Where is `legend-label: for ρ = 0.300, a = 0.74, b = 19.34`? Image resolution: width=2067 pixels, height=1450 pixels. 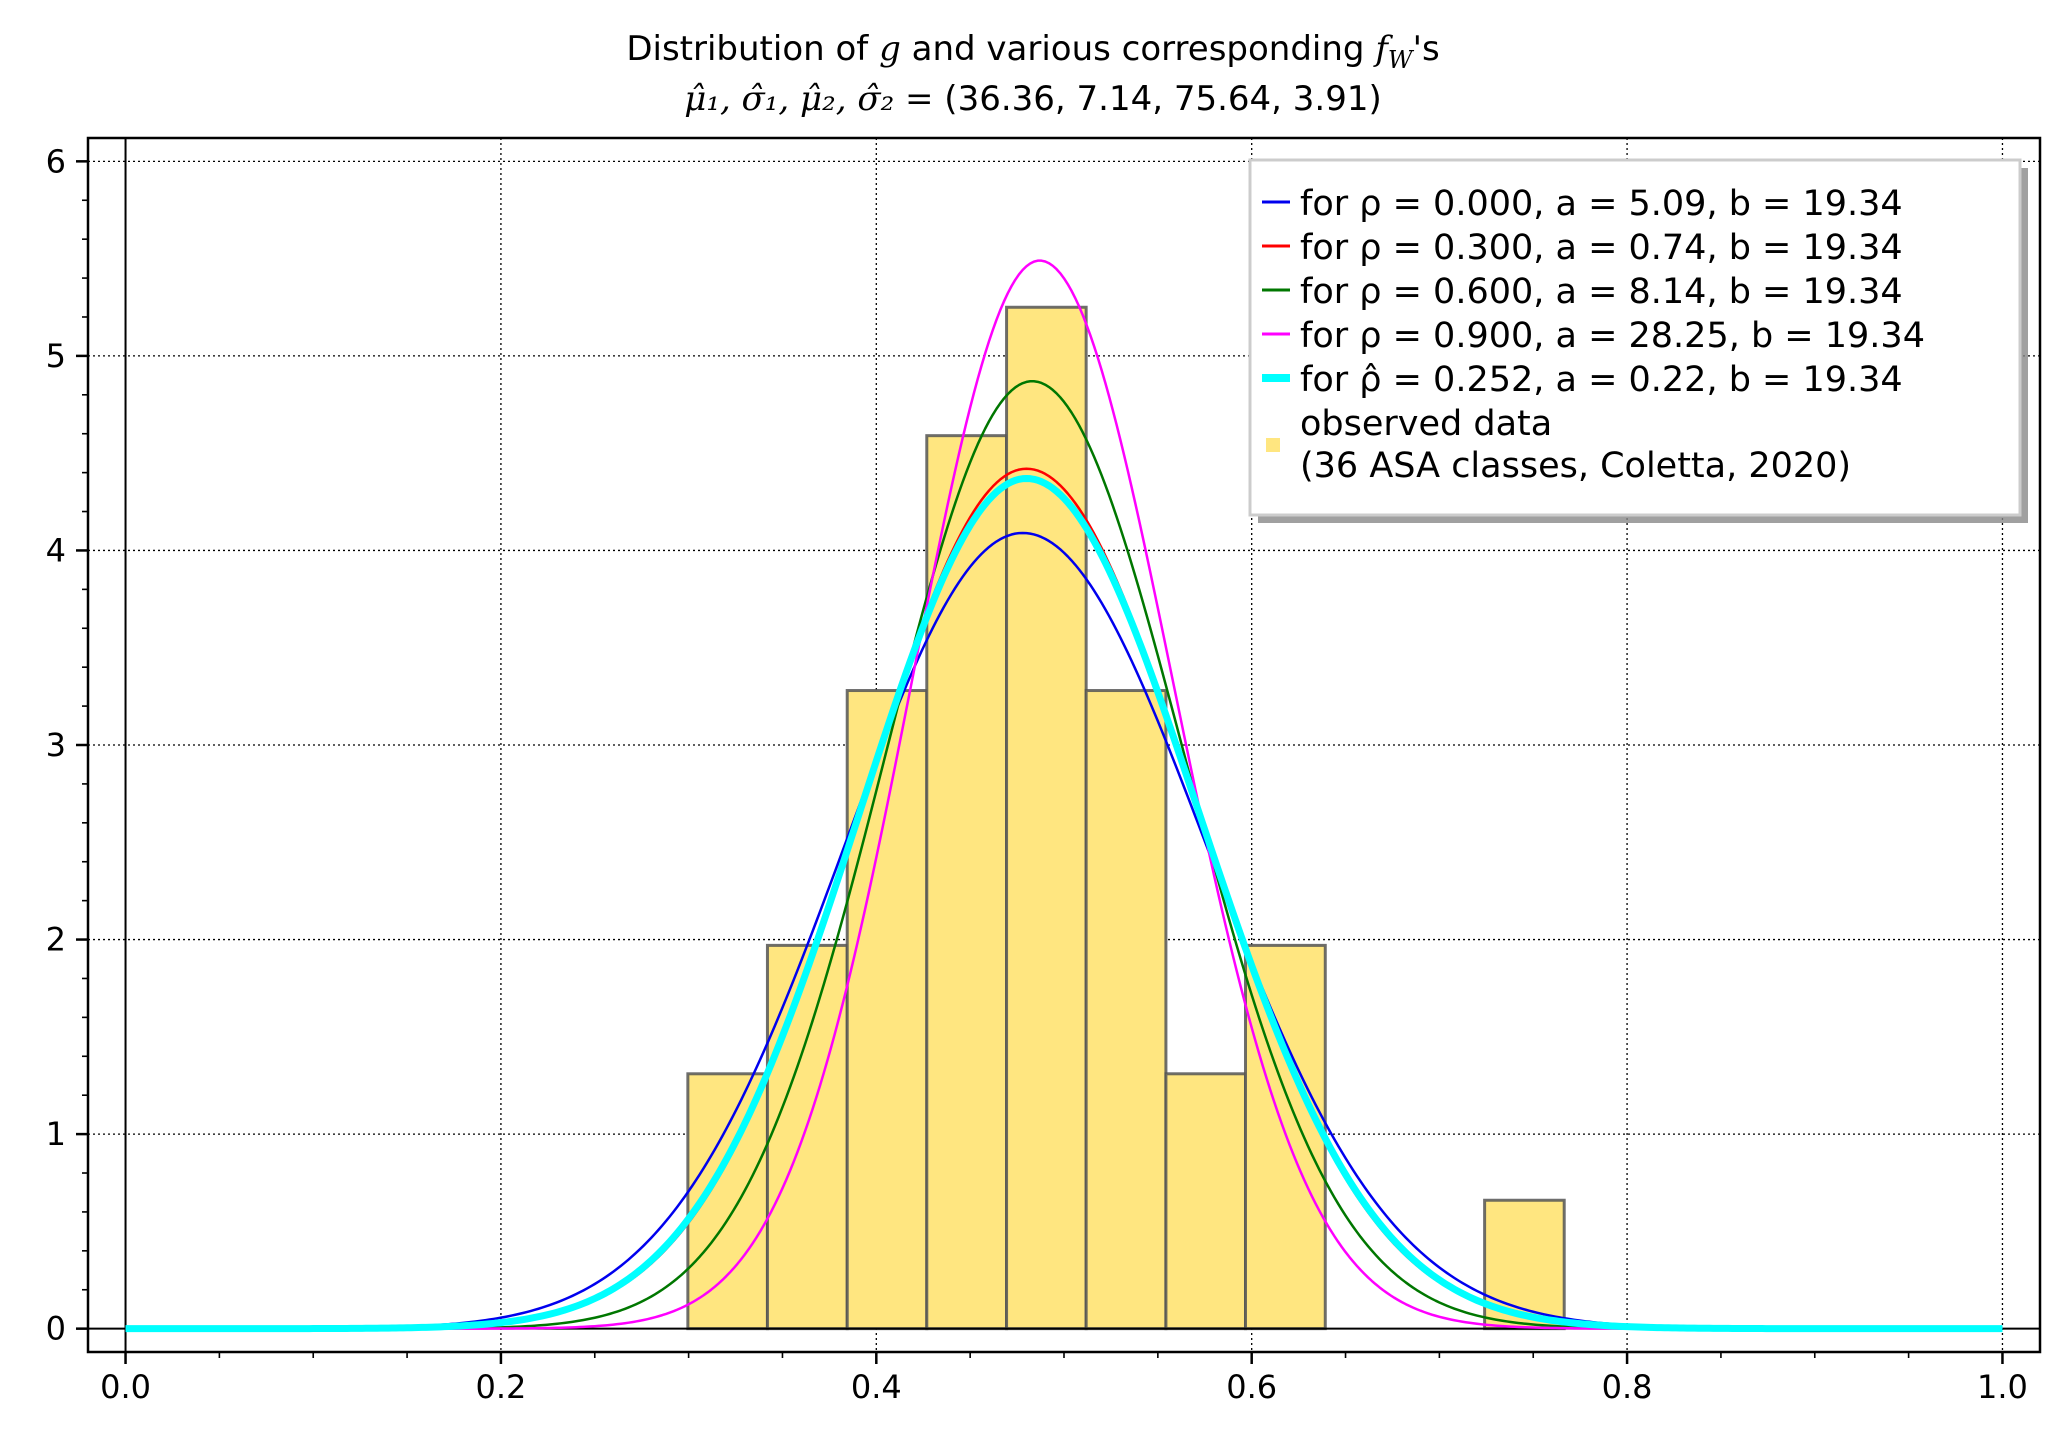
legend-label: for ρ = 0.300, a = 0.74, b = 19.34 is located at coordinates (1601, 248).